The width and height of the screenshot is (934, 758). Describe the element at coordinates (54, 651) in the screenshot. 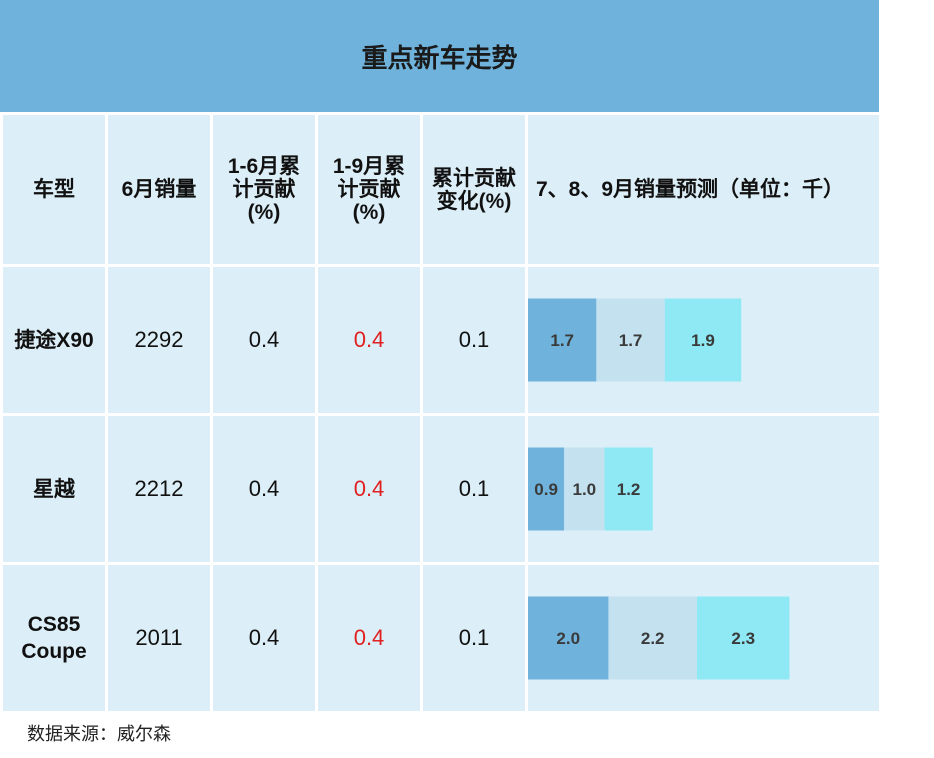

I see `model-name-line: Coupe` at that location.